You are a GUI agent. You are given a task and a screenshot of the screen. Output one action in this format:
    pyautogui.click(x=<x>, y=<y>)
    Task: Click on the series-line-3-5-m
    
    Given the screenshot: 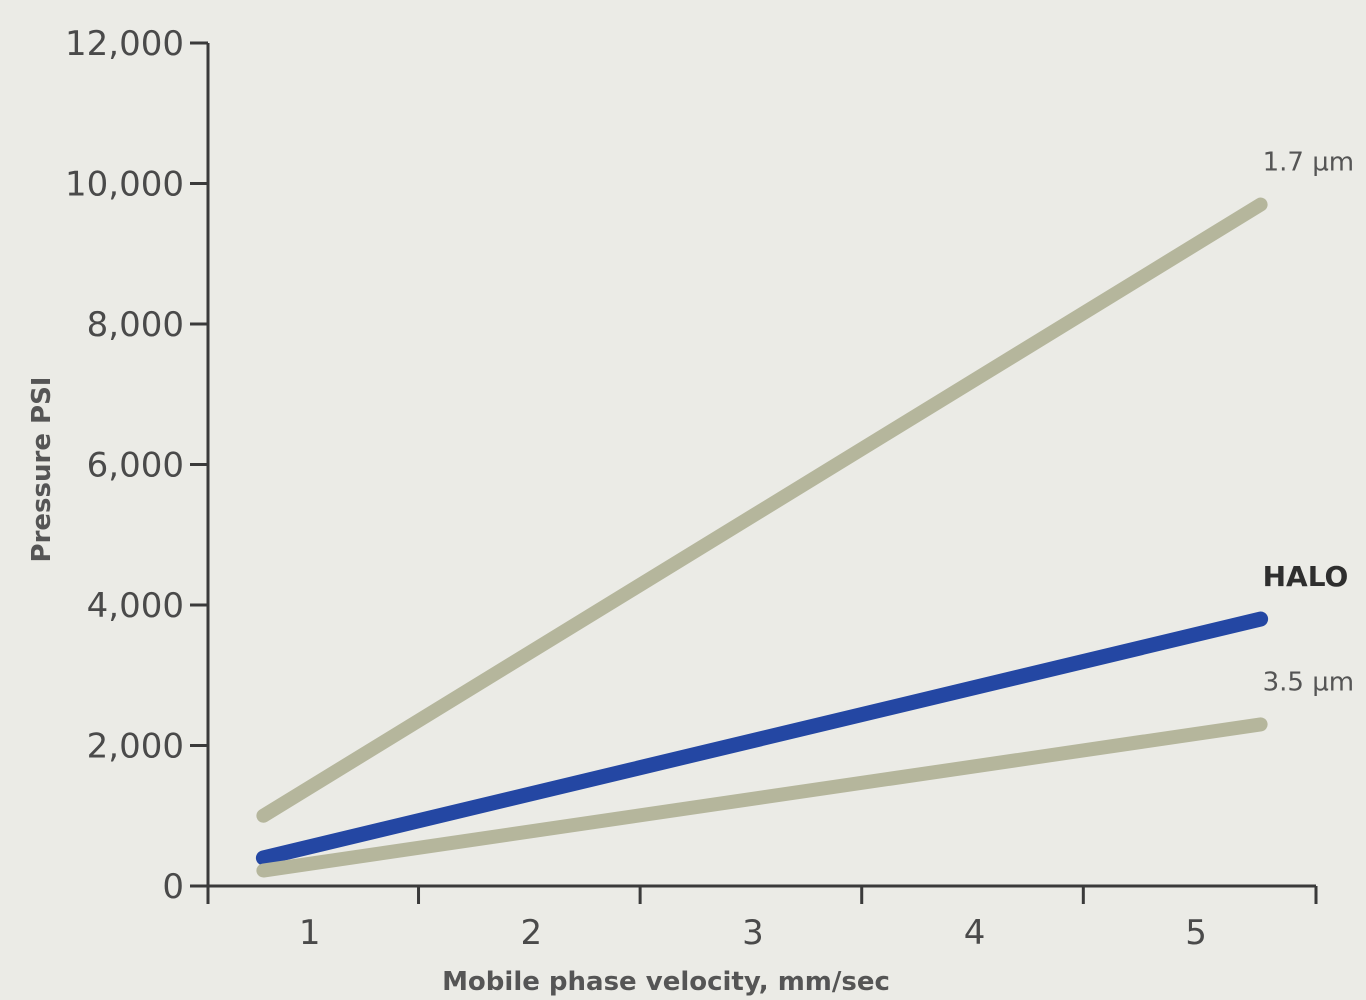 What is the action you would take?
    pyautogui.click(x=762, y=797)
    